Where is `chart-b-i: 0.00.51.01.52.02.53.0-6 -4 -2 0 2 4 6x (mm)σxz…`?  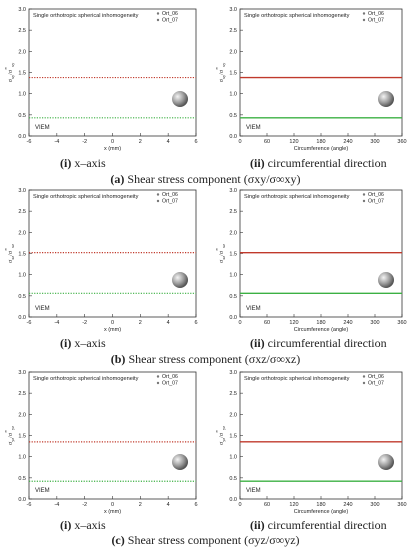
chart-b-i: 0.00.51.01.52.02.53.0-6 -4 -2 0 2 4 6x (mm)σxz… is located at coordinates (100, 260).